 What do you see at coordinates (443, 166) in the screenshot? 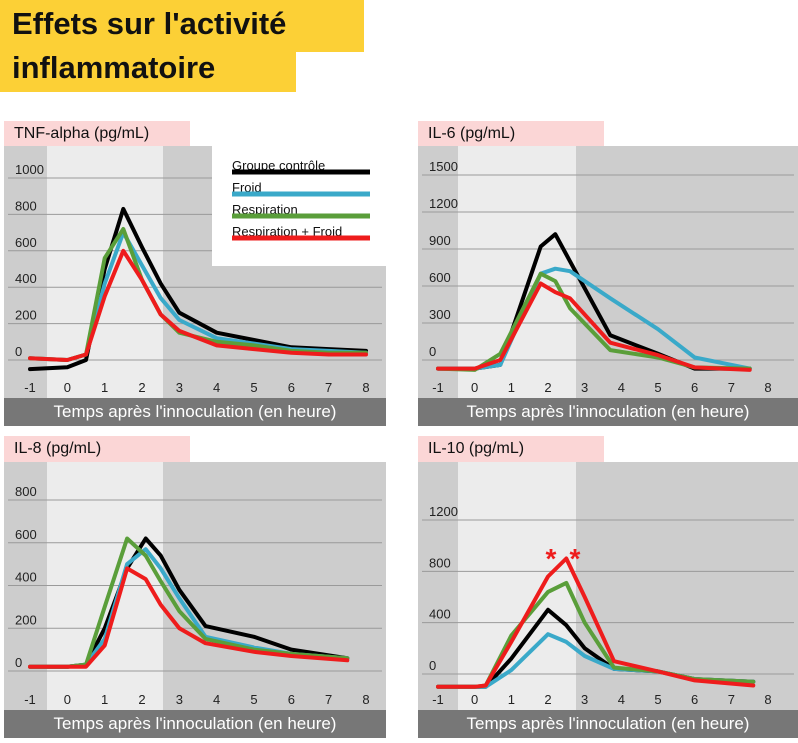
I see `il-6-y-tick-label: 1500` at bounding box center [443, 166].